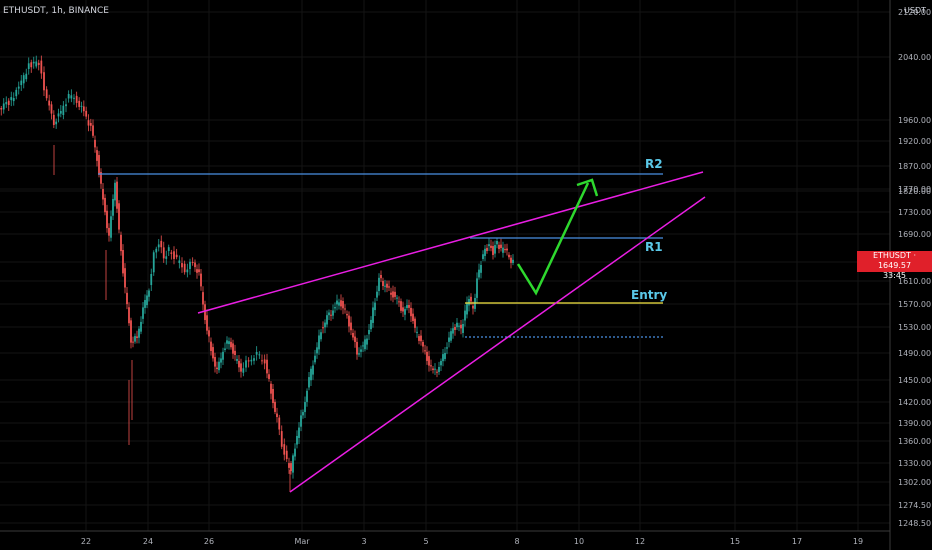  I want to click on r1-label: R1, so click(654, 247).